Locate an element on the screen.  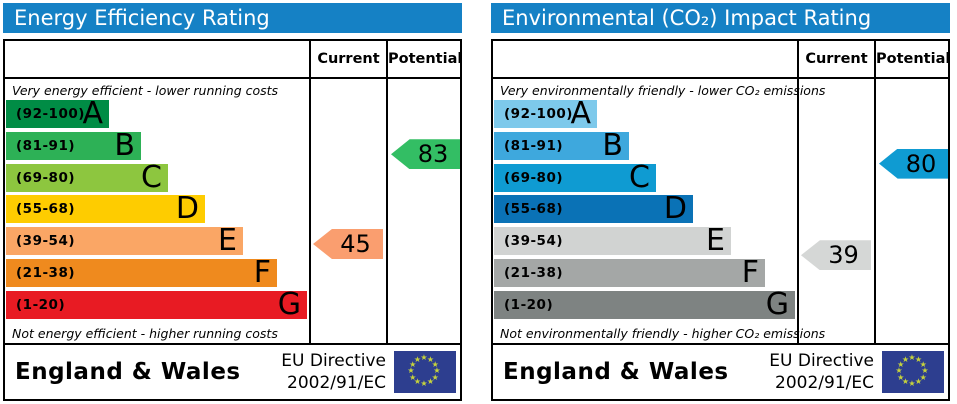
potential-arrow: 83 is located at coordinates (425, 154).